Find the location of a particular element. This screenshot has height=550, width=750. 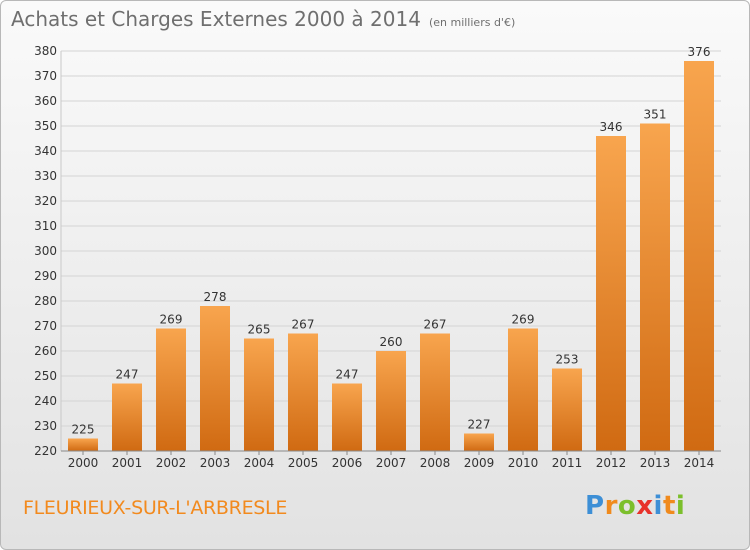

y-tick-label: 240 is located at coordinates (45, 401).